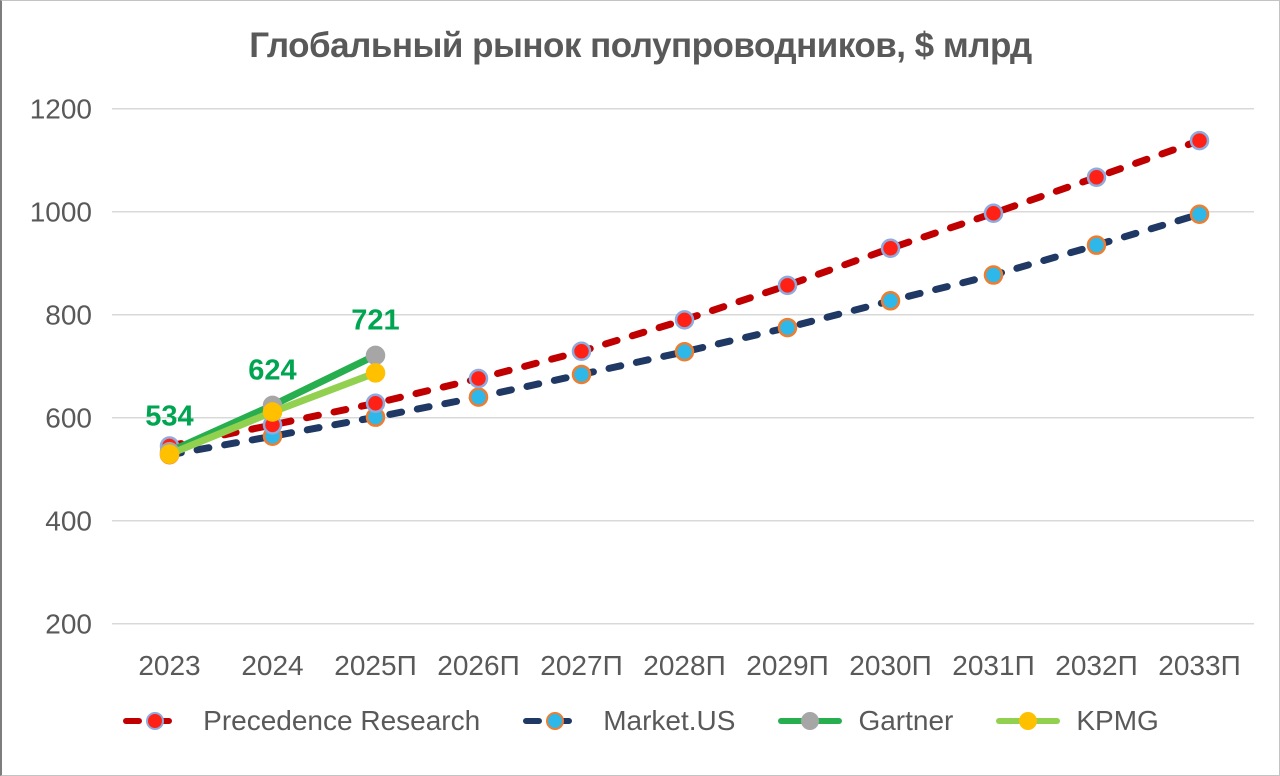 The height and width of the screenshot is (776, 1280). Describe the element at coordinates (169, 454) in the screenshot. I see `data-point-kpmg-2023` at that location.